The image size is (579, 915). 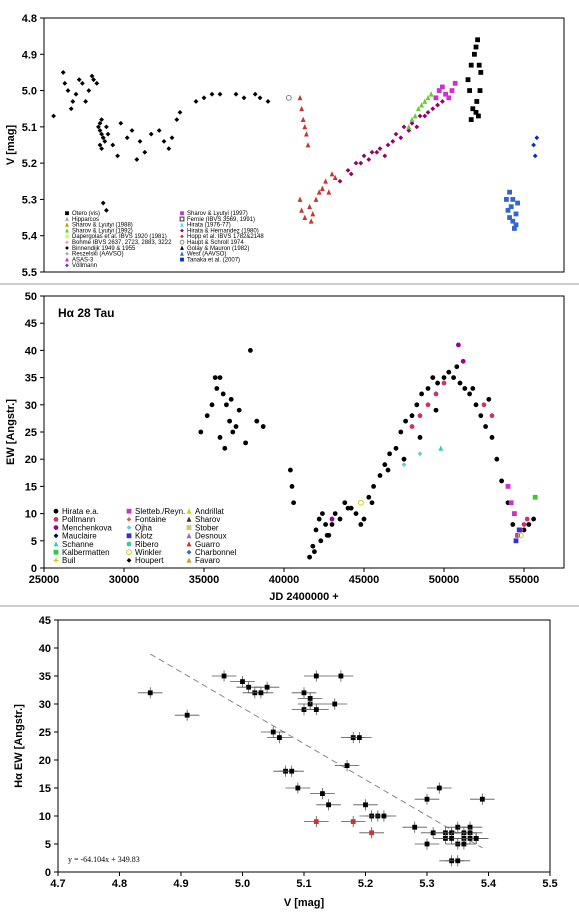 I want to click on vmag-y-tick-label: 4.8, so click(x=29, y=19).